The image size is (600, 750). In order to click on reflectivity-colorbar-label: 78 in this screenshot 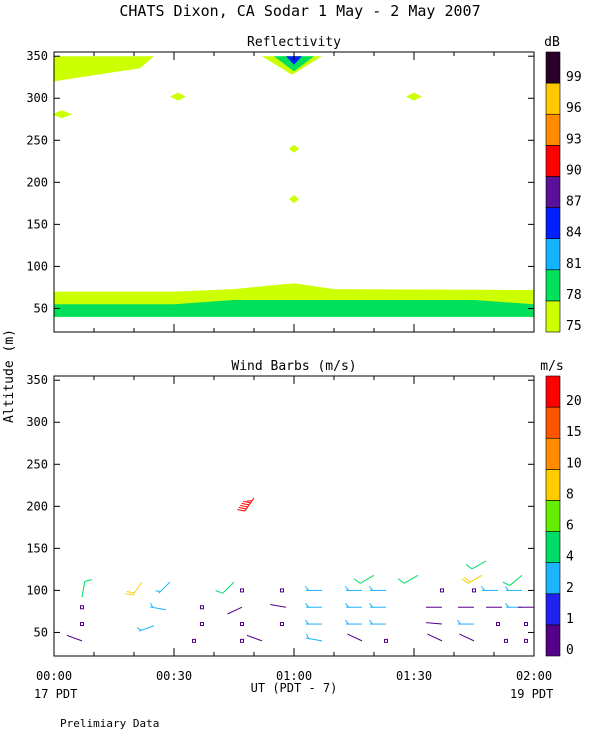, I will do `click(574, 295)`.